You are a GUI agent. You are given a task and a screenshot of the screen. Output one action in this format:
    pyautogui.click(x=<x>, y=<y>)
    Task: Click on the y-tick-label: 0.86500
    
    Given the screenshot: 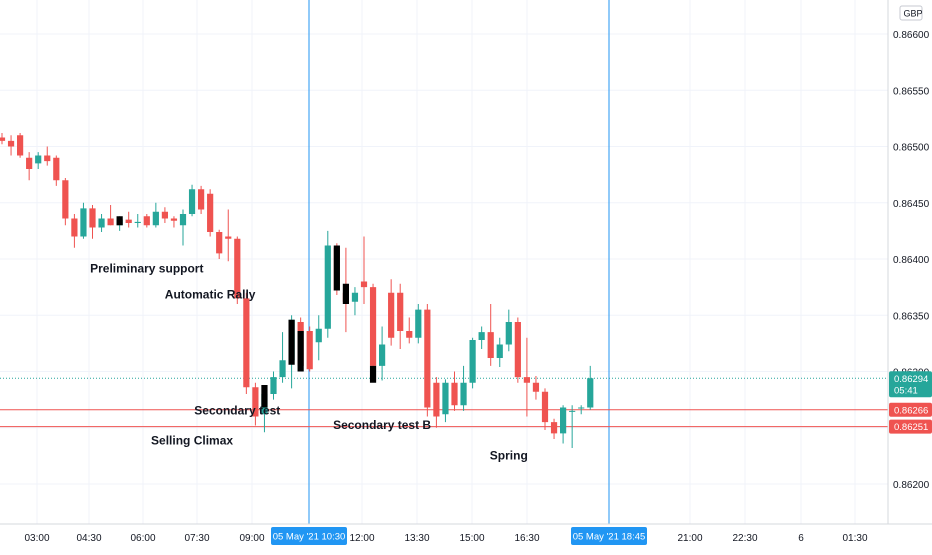 What is the action you would take?
    pyautogui.click(x=911, y=148)
    